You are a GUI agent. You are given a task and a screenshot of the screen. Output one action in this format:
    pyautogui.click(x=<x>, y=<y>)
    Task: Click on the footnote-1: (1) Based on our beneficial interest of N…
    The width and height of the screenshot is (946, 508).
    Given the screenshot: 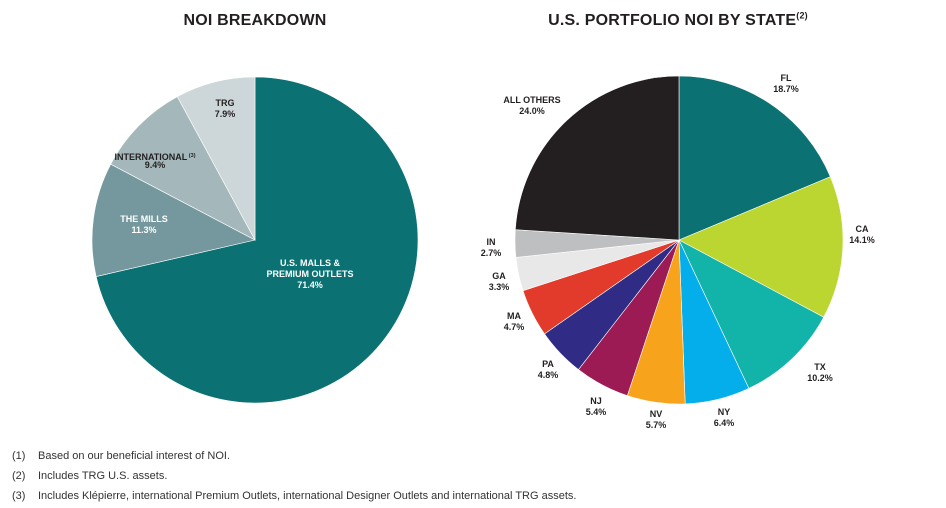 What is the action you would take?
    pyautogui.click(x=121, y=456)
    